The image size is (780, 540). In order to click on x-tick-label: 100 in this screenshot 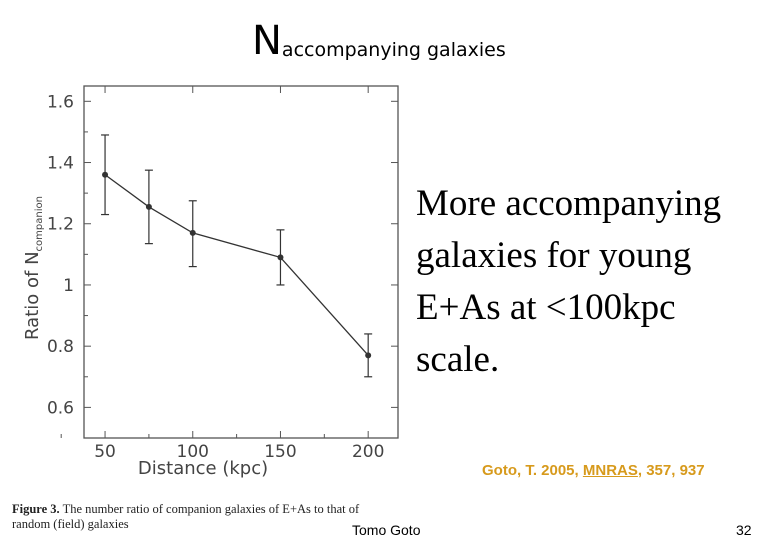, I will do `click(193, 452)`.